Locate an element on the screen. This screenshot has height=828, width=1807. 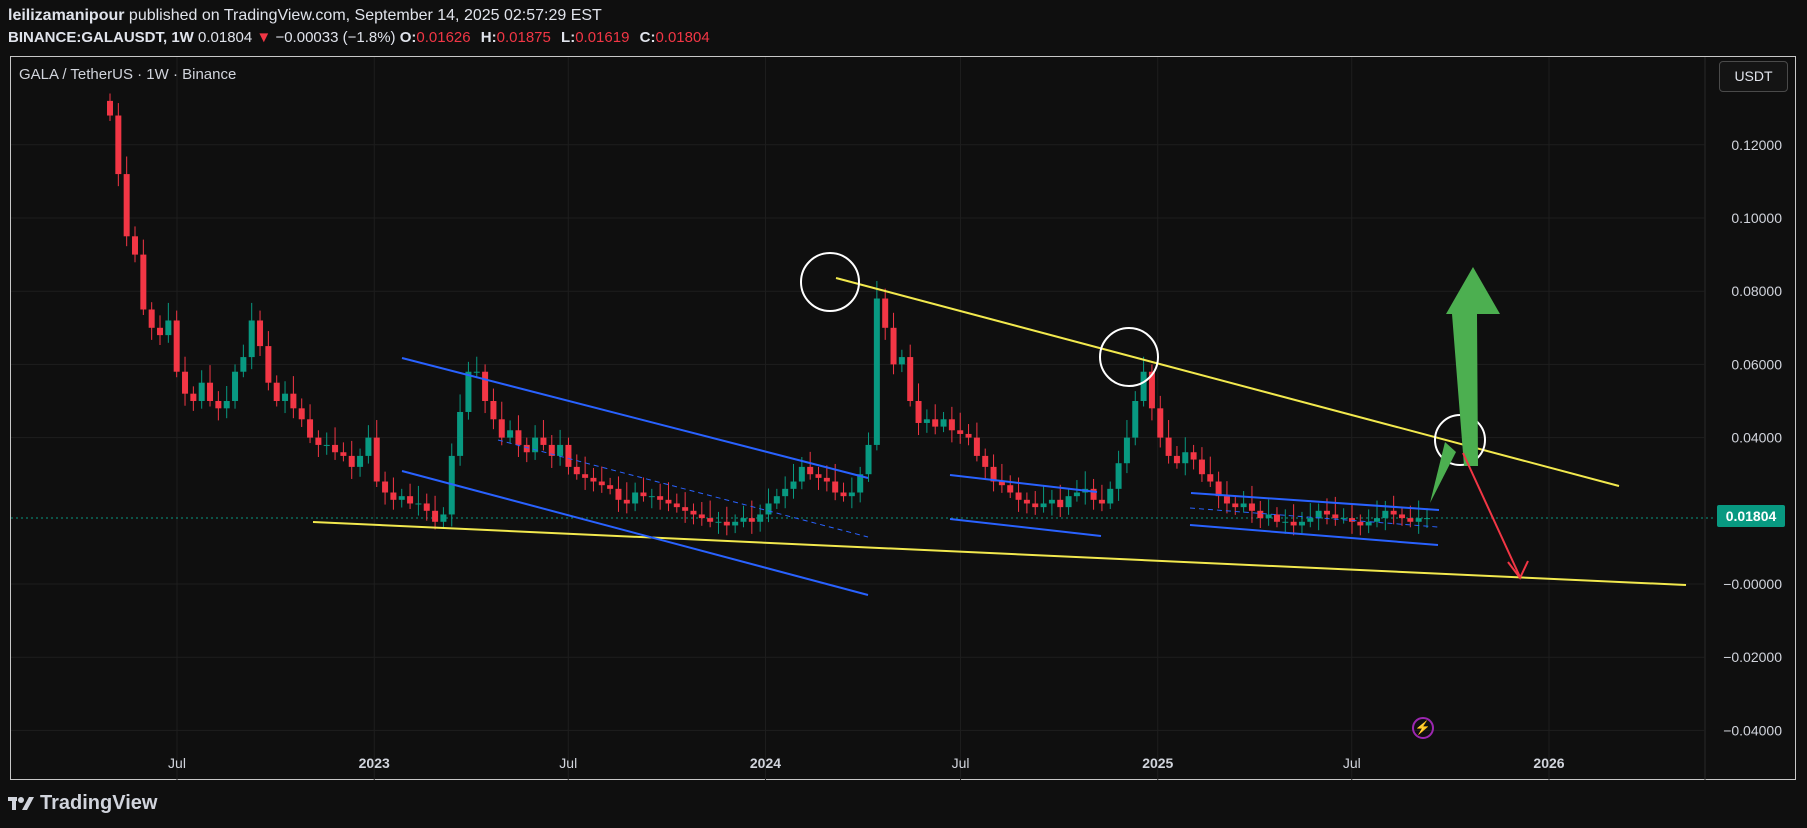
channel-lower-2025 is located at coordinates (1314, 535).